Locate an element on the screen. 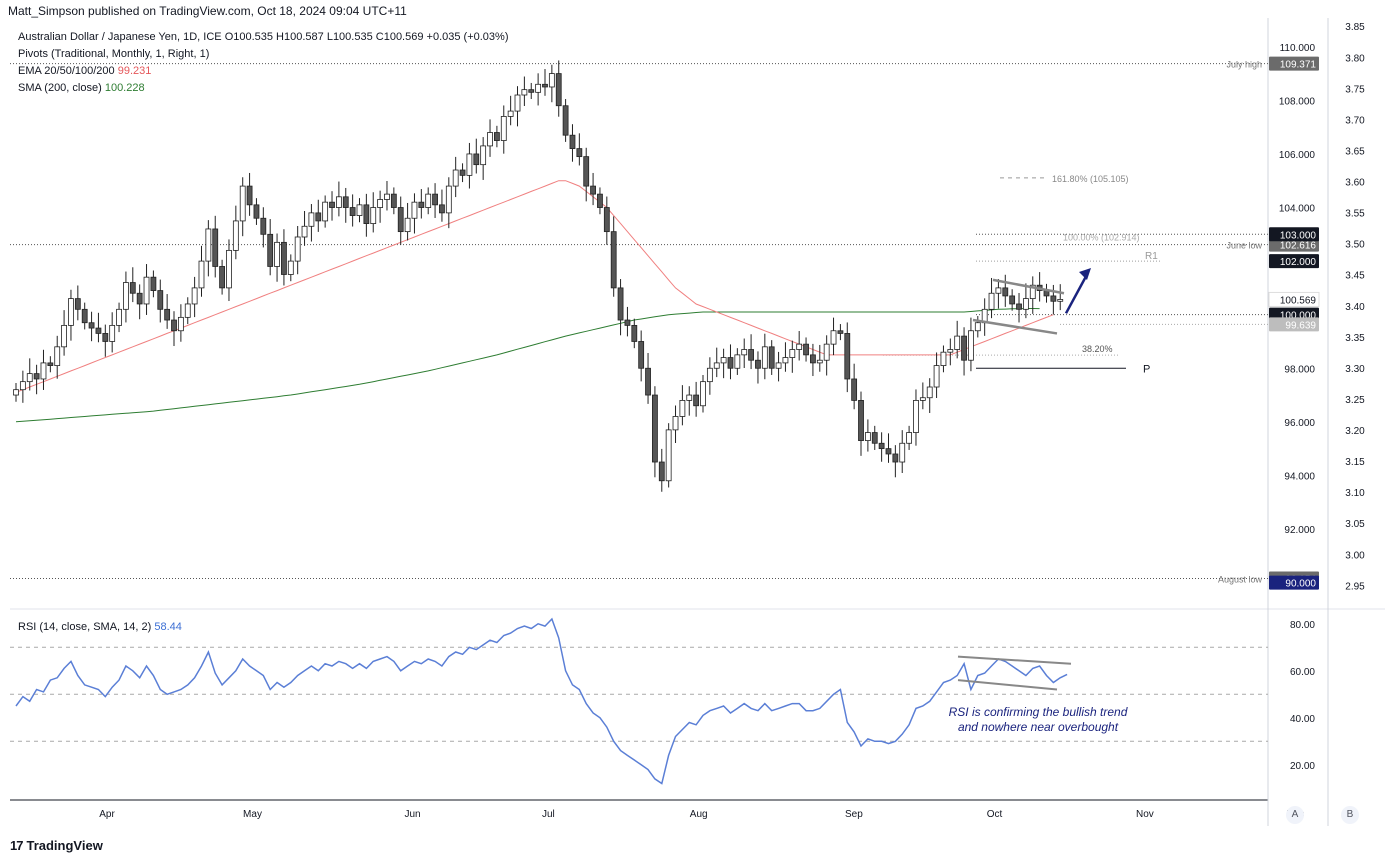 The image size is (1385, 863). axis-b-button: B is located at coordinates (1350, 815).